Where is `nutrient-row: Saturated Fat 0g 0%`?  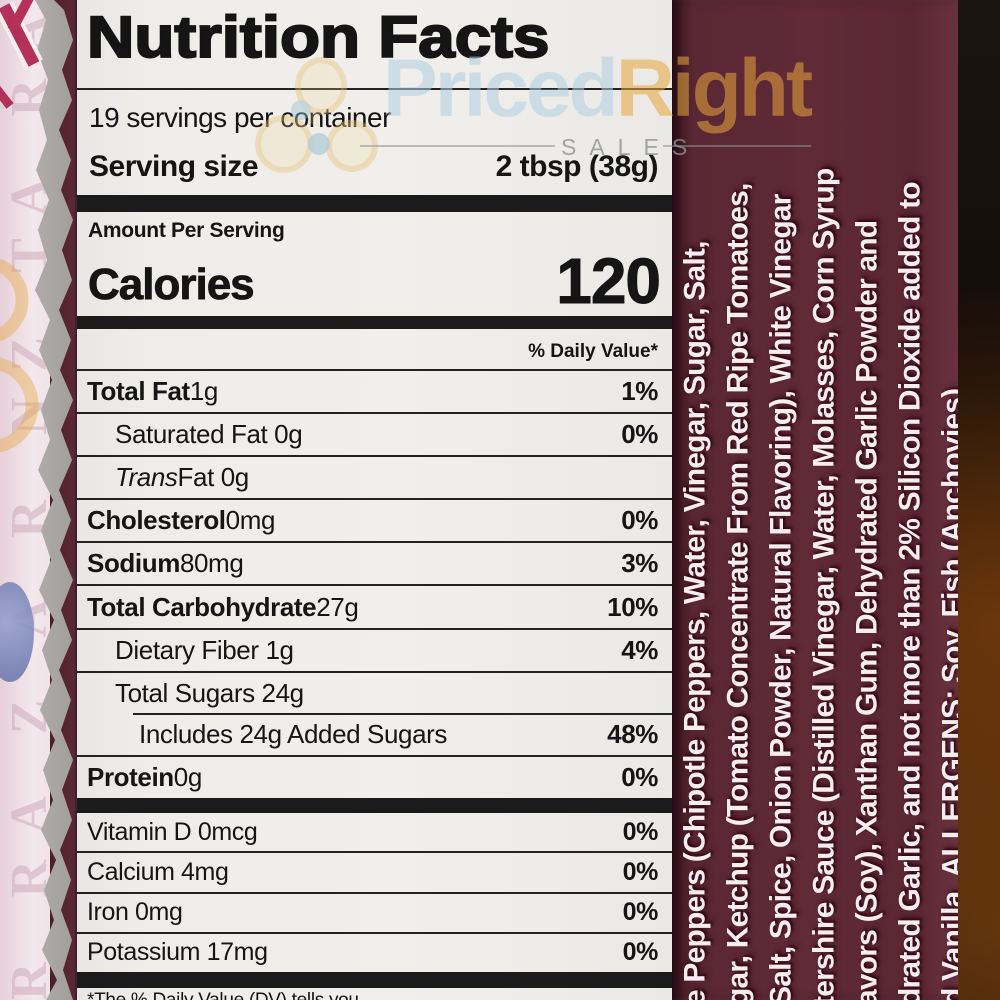 nutrient-row: Saturated Fat 0g 0% is located at coordinates (374, 433).